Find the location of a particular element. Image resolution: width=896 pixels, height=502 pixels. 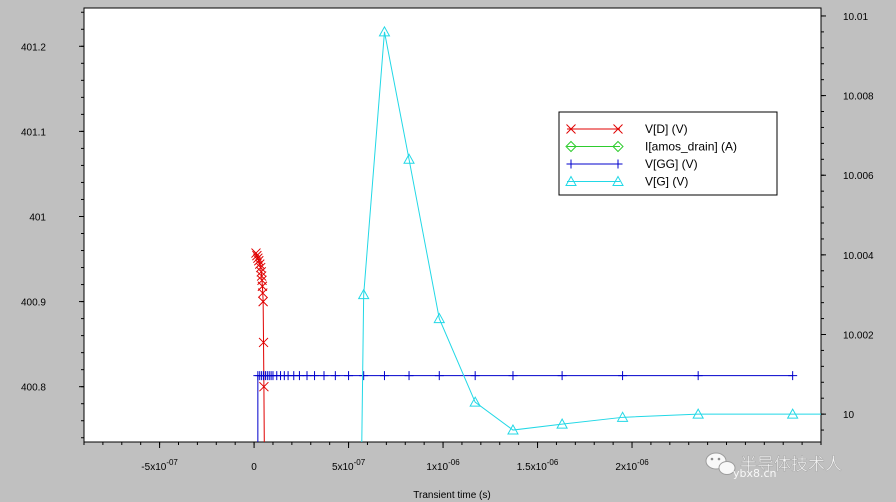

y-right-tick-label: 10.002 is located at coordinates (858, 335).